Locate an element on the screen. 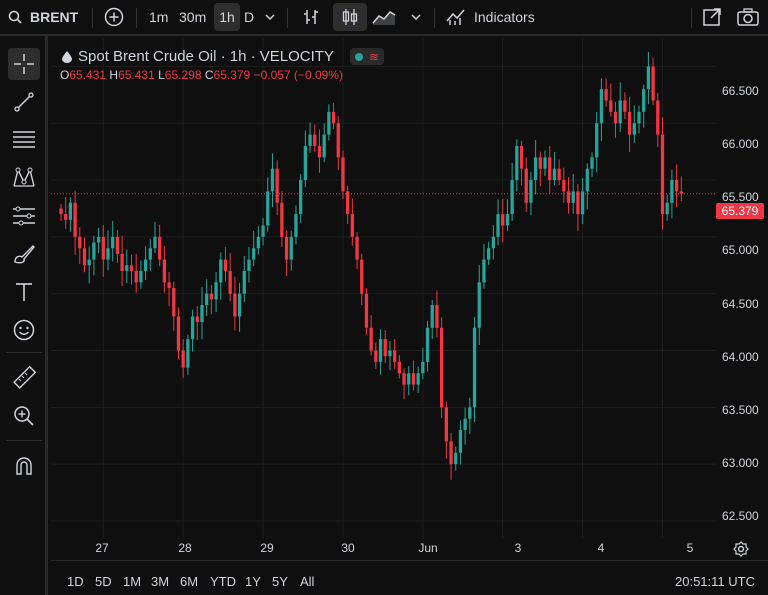 This screenshot has height=595, width=768. chevron-down-icon is located at coordinates (270, 17).